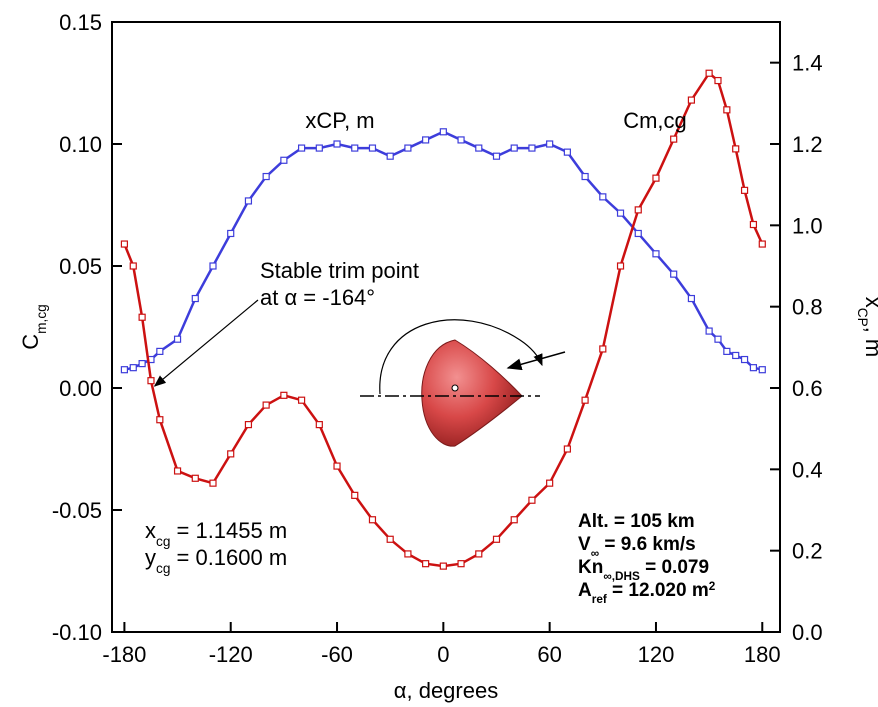  Describe the element at coordinates (80, 144) in the screenshot. I see `y-tick-label: 0.10` at that location.